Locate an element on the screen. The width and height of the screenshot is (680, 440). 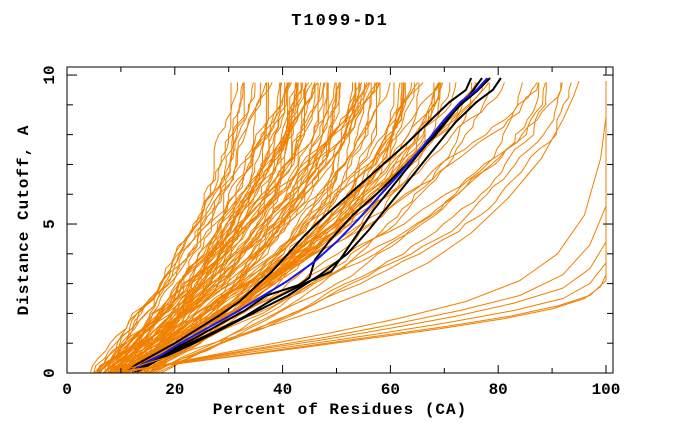
y-tick-label: 10 is located at coordinates (50, 74).